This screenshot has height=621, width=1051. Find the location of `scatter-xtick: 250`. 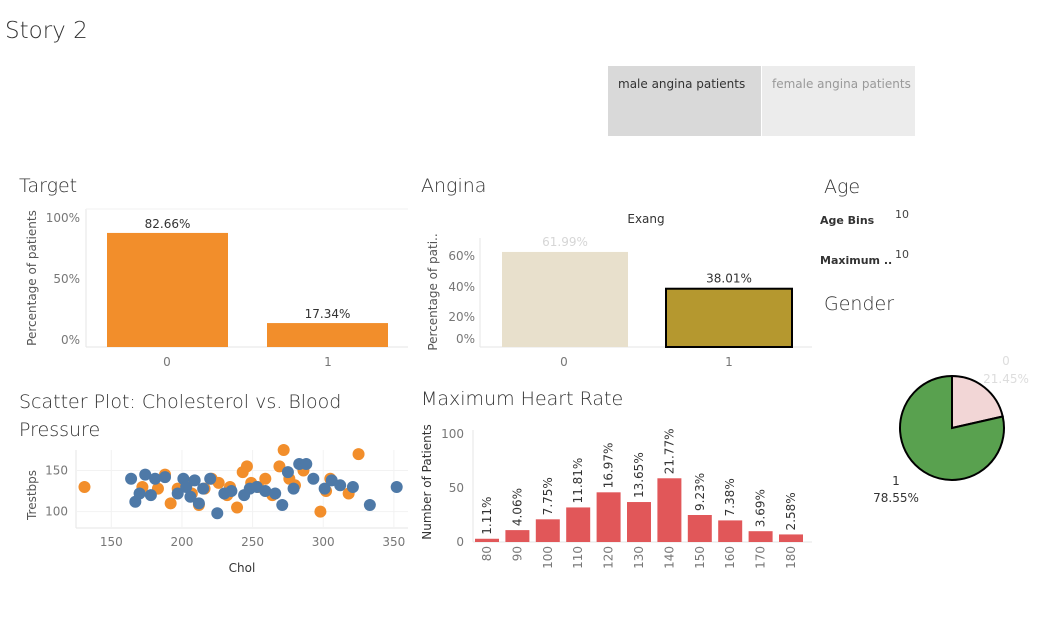

scatter-xtick: 250 is located at coordinates (252, 542).